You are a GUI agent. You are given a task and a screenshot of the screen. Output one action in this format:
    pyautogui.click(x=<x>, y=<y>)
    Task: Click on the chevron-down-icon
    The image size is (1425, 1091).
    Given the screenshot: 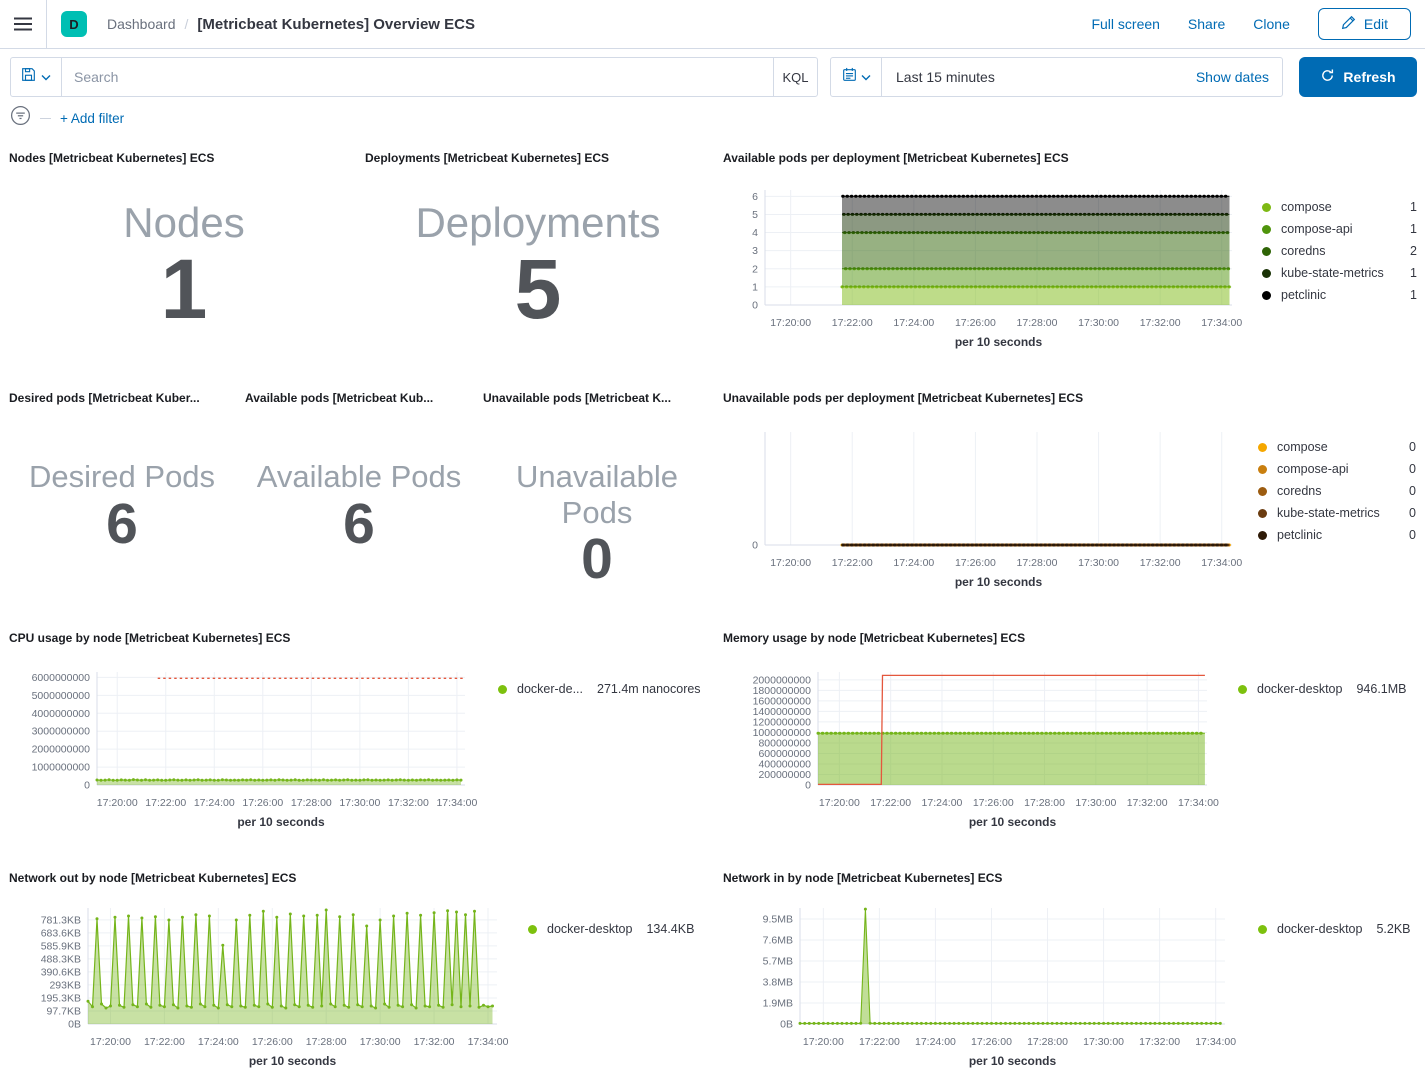 What is the action you would take?
    pyautogui.click(x=866, y=77)
    